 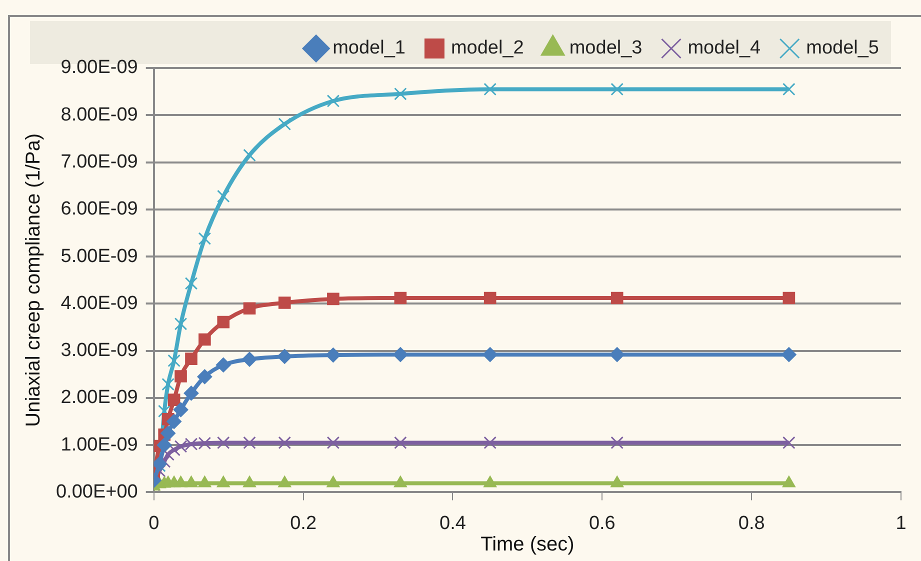 What do you see at coordinates (487, 48) in the screenshot?
I see `legend-label: model_2` at bounding box center [487, 48].